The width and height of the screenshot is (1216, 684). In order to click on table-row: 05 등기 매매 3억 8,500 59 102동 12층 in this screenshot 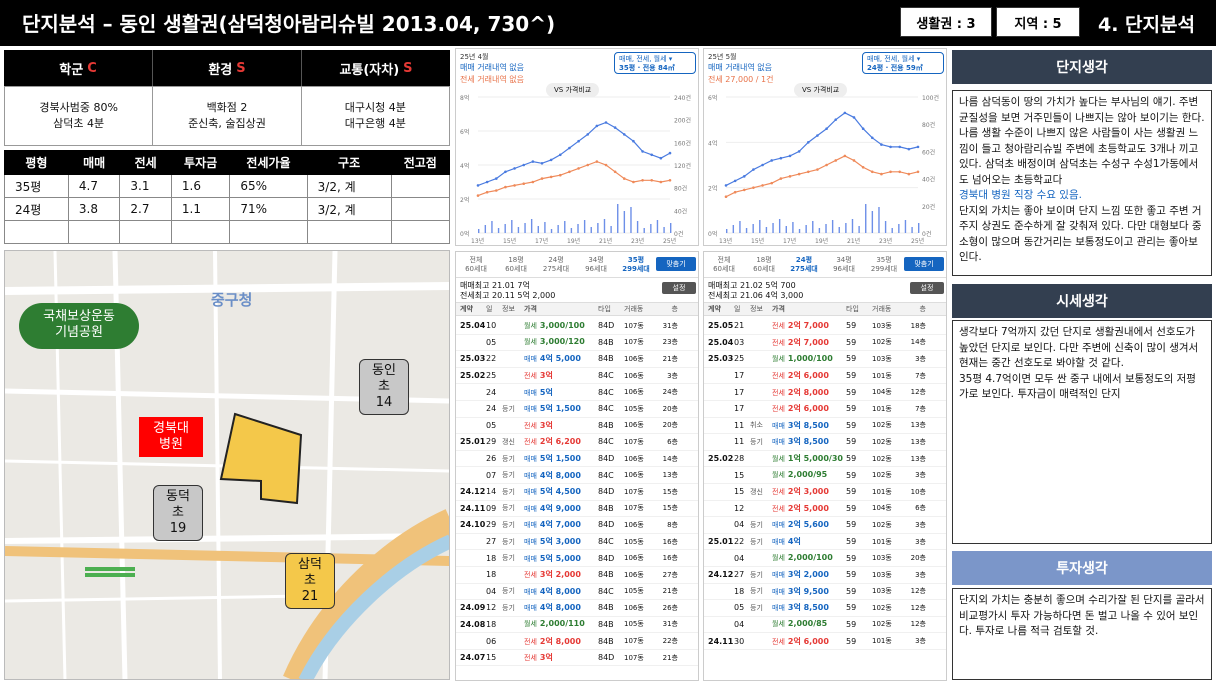, I will do `click(825, 608)`.